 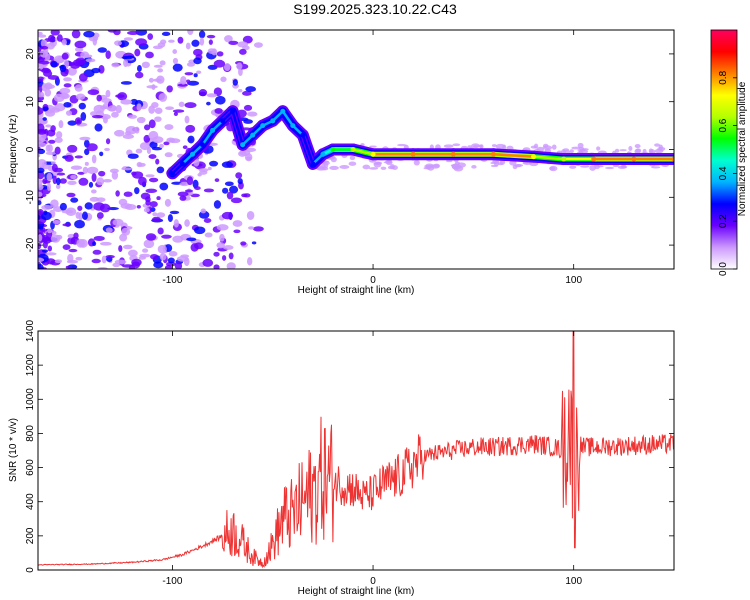 I want to click on colorbar-label: Normalized spectral amplitude, so click(x=742, y=148).